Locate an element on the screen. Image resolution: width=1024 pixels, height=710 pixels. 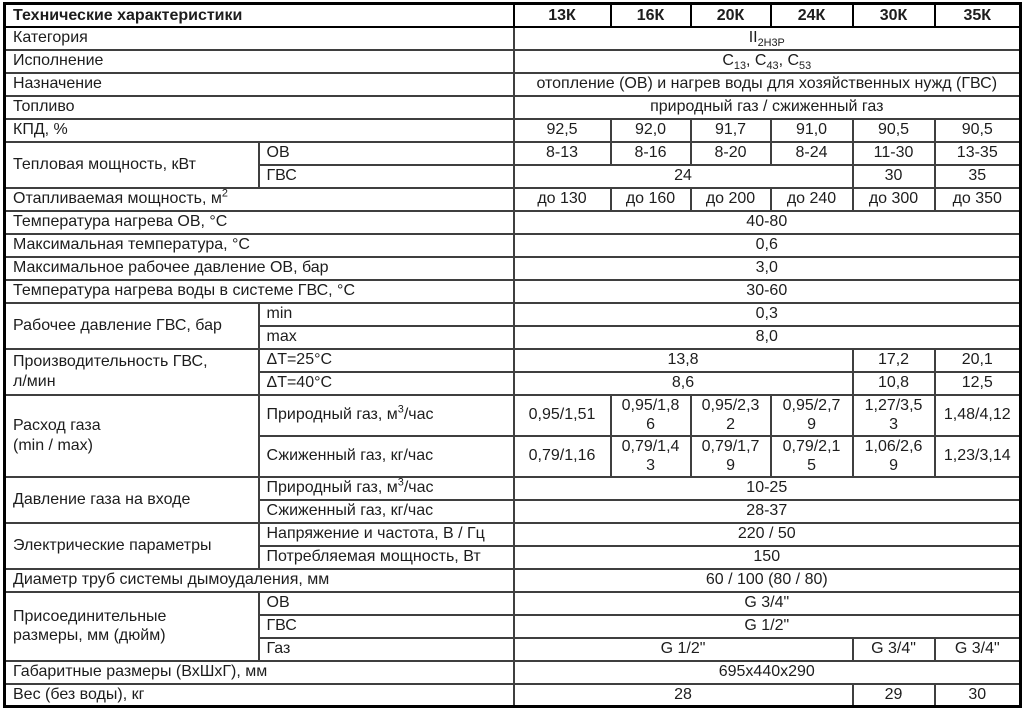
row-label-cell: Максимальная температура, °С is located at coordinates (259, 245).